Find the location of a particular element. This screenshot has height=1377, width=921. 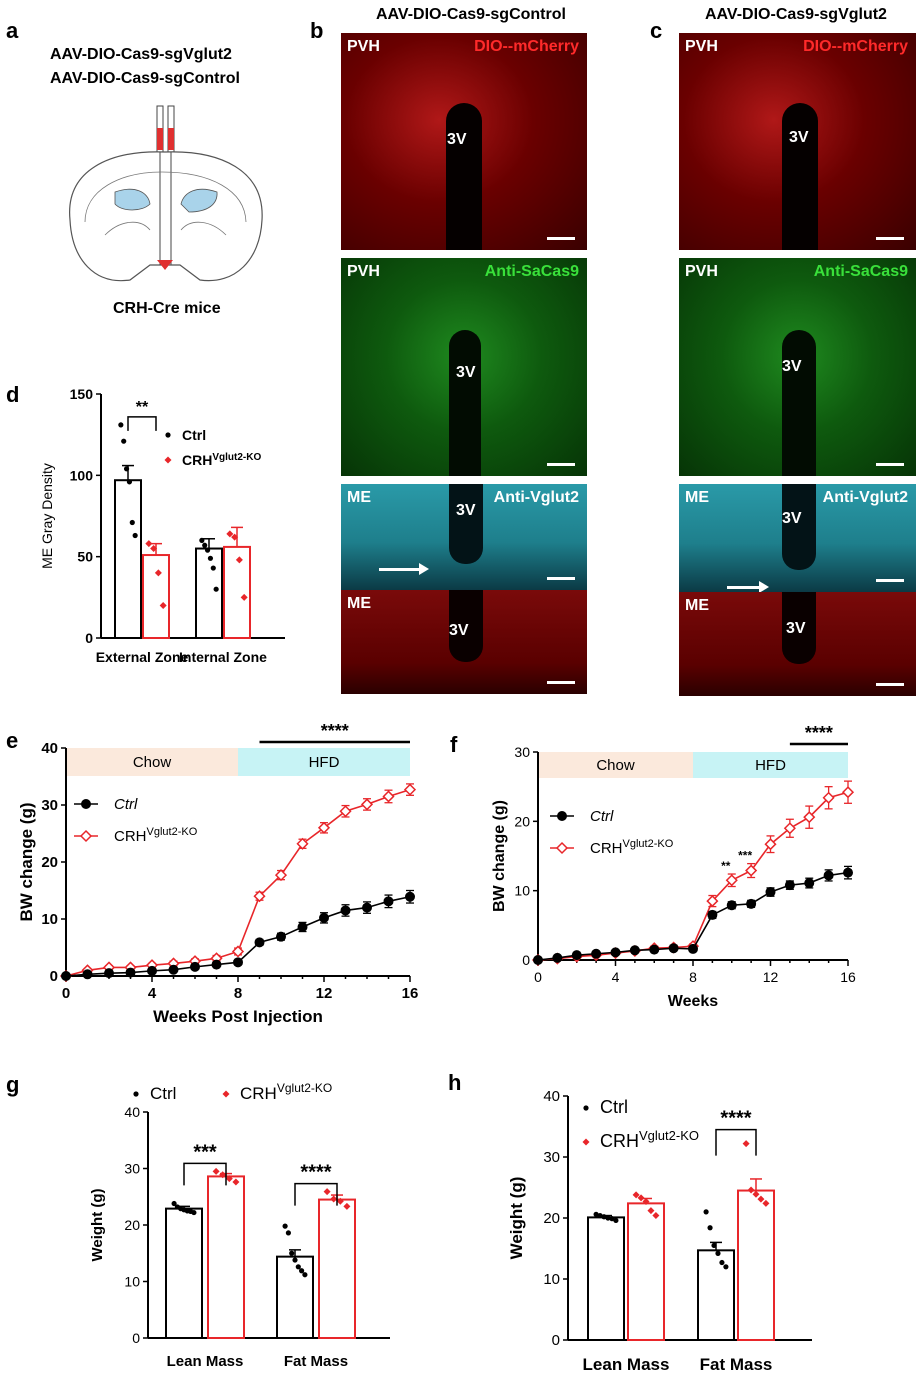

band-chow is located at coordinates (152, 762).